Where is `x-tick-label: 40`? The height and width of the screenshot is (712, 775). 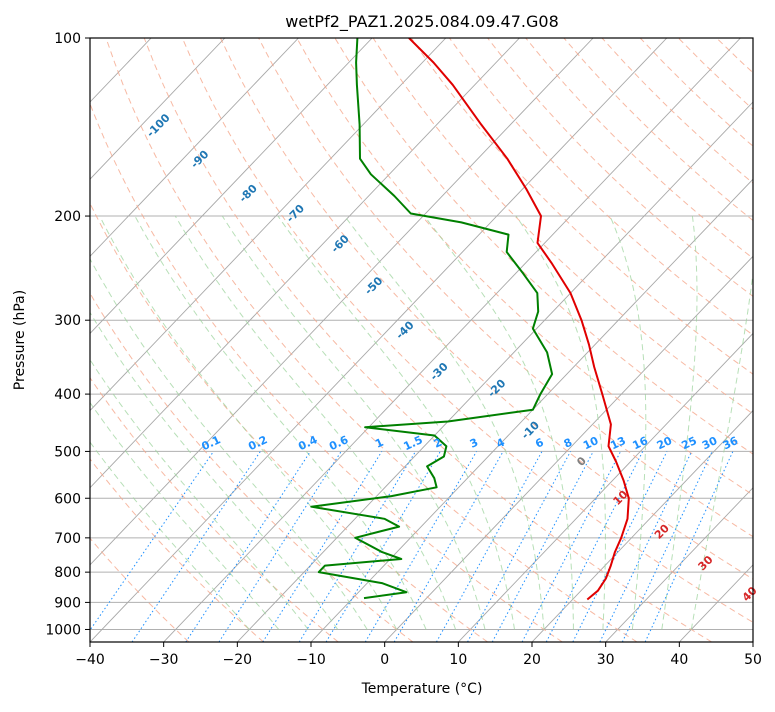
x-tick-label: 40 is located at coordinates (679, 660).